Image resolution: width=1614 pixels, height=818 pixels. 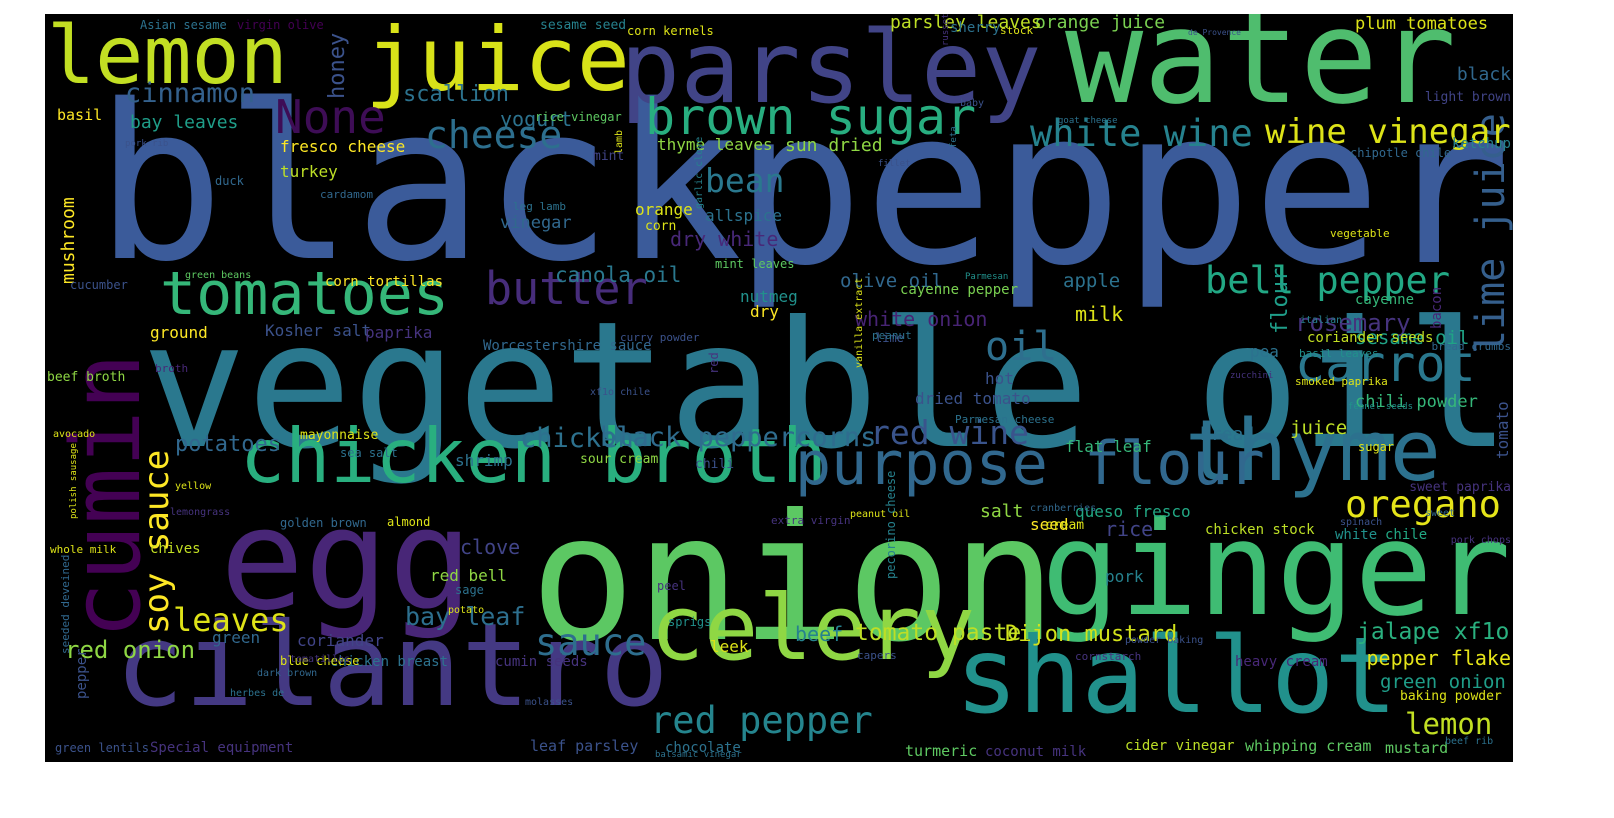 What do you see at coordinates (1280, 300) in the screenshot?
I see `word-flour: flour` at bounding box center [1280, 300].